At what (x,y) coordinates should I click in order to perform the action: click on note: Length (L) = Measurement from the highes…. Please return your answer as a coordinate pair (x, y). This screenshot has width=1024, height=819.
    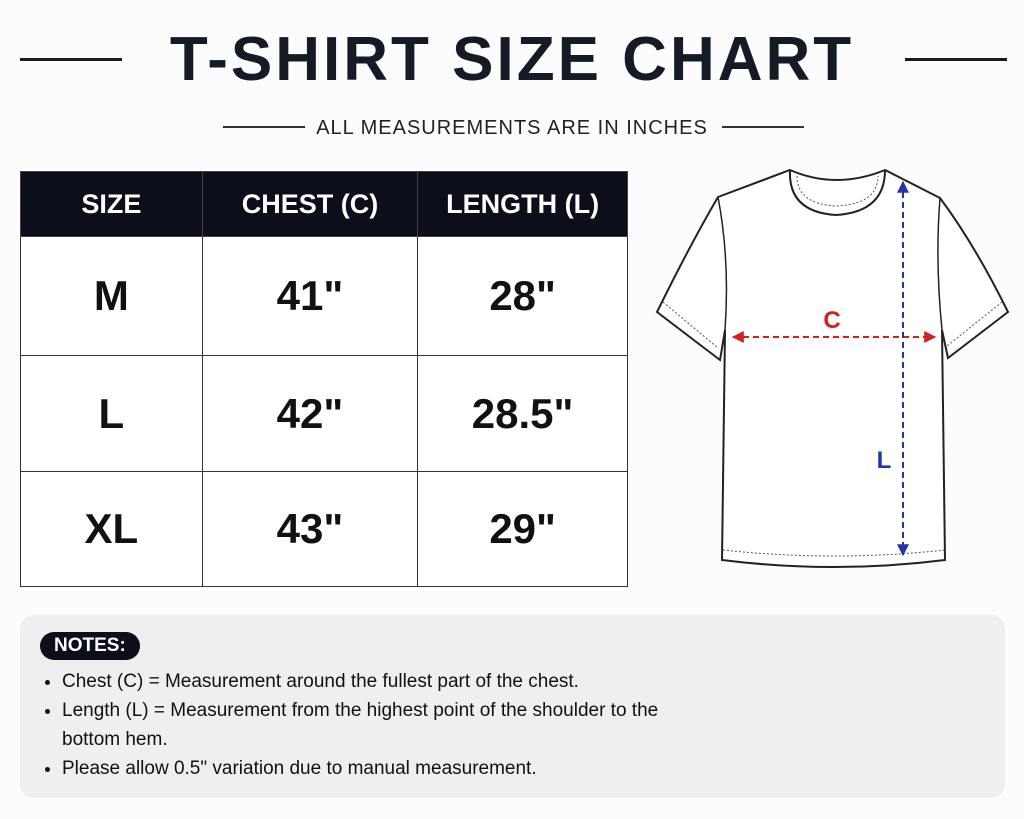
    Looking at the image, I should click on (382, 725).